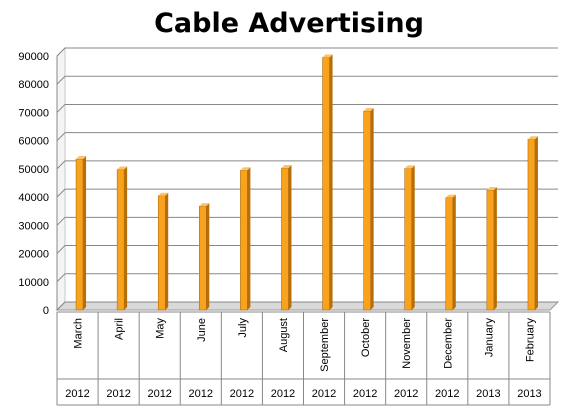 Image resolution: width=578 pixels, height=411 pixels. Describe the element at coordinates (243, 328) in the screenshot. I see `x-tick-label: July` at that location.